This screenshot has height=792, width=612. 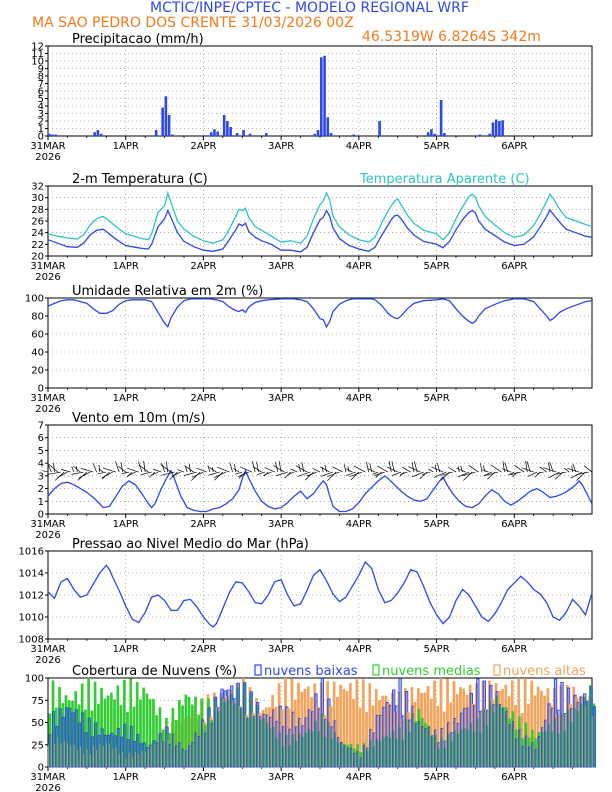 I want to click on vento-xtick-label: 31MAR, so click(x=47, y=524).